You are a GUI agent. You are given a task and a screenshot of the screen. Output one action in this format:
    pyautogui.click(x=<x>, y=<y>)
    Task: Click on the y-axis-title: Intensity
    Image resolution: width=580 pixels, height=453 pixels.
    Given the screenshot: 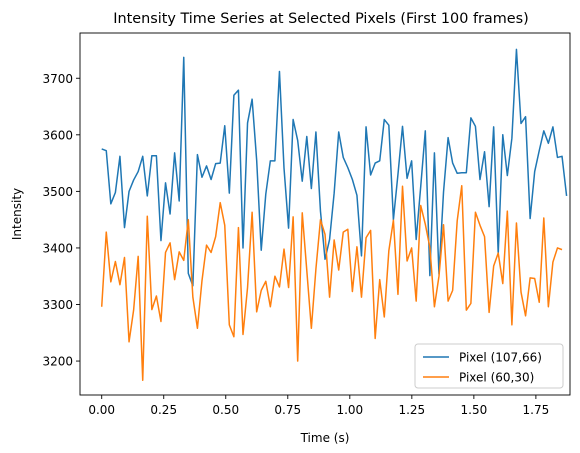 What is the action you would take?
    pyautogui.click(x=17, y=214)
    